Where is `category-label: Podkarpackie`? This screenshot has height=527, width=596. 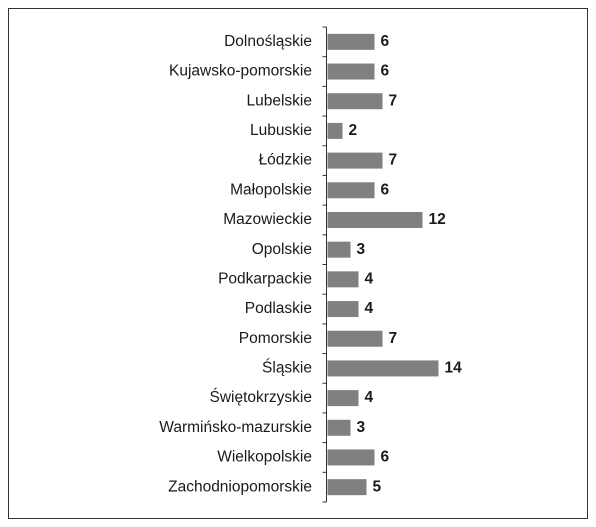 category-label: Podkarpackie is located at coordinates (265, 278).